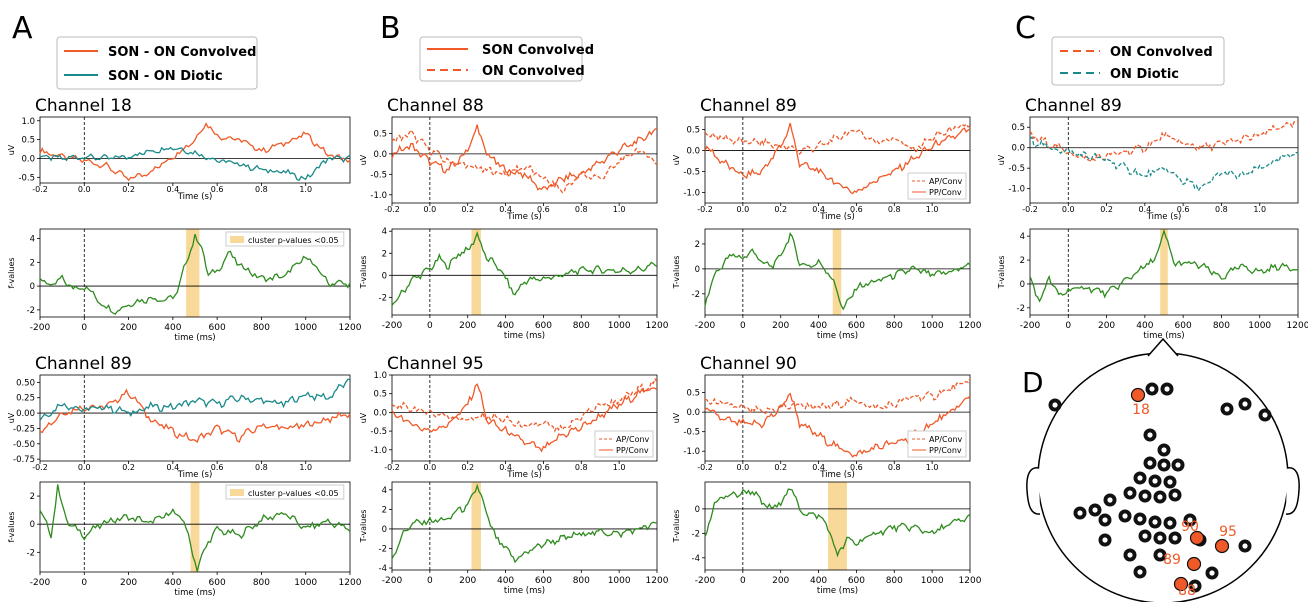  Describe the element at coordinates (24, 429) in the screenshot. I see `y-tick-label: -0.25` at that location.